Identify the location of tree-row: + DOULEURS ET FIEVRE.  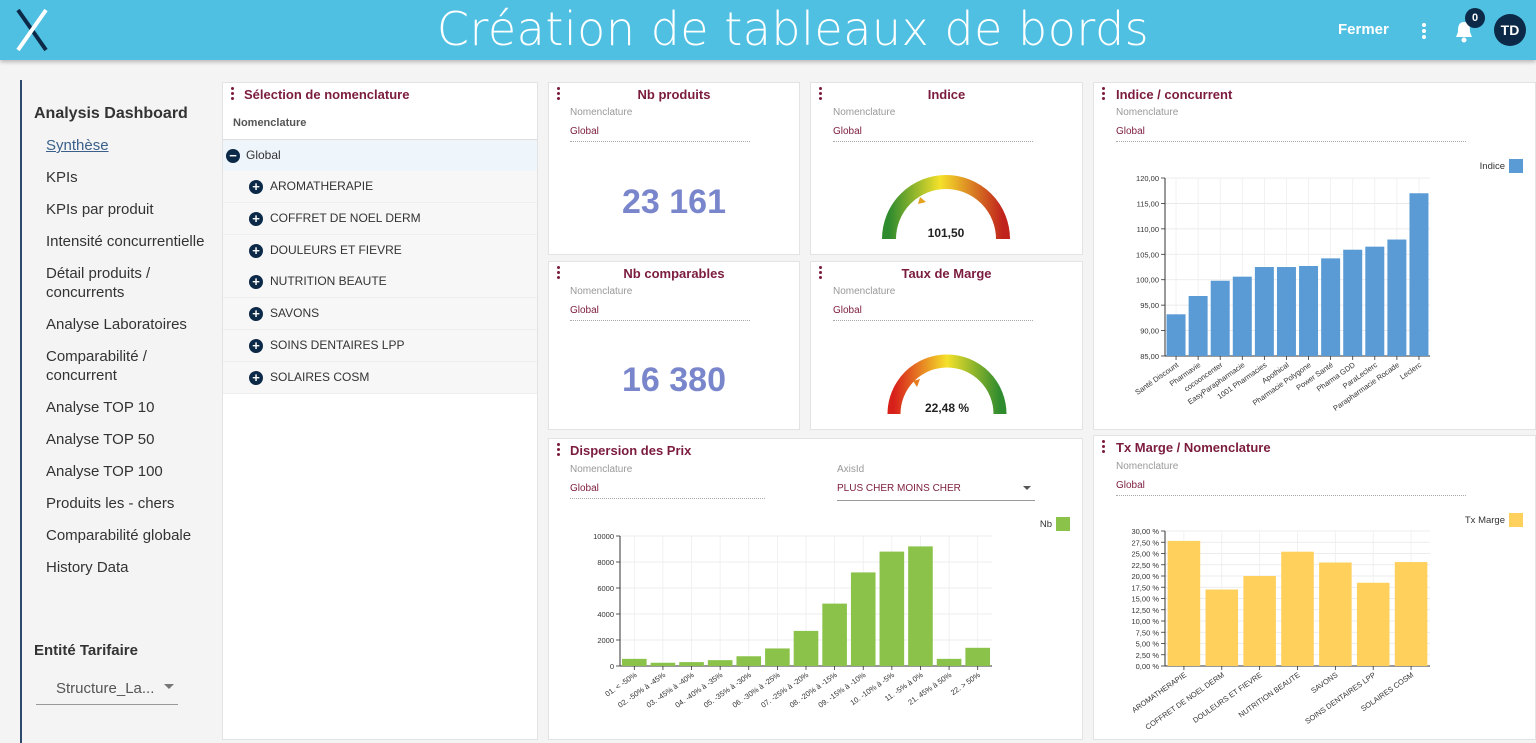
(380, 250).